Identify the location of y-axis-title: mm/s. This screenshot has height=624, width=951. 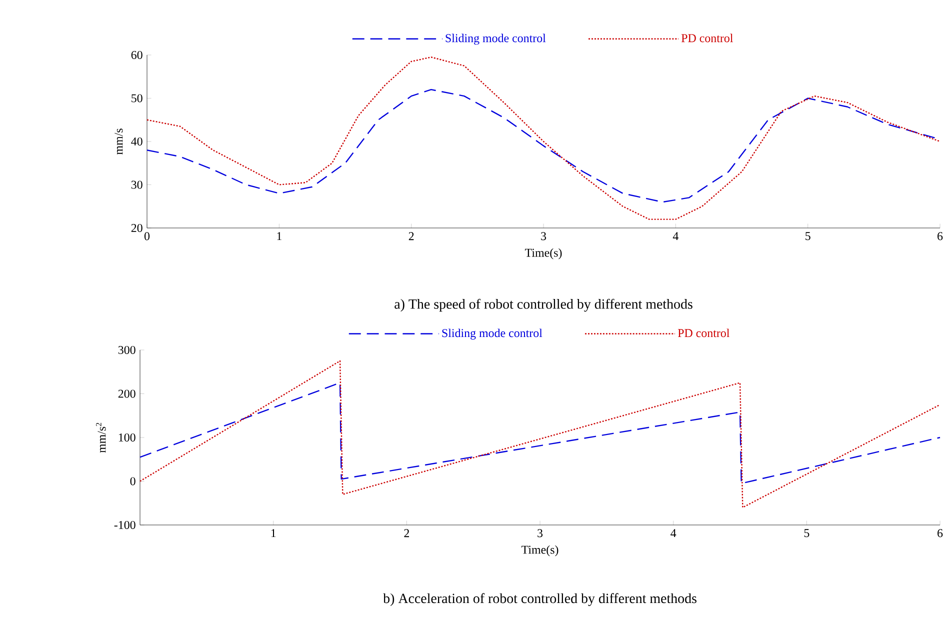
(118, 141).